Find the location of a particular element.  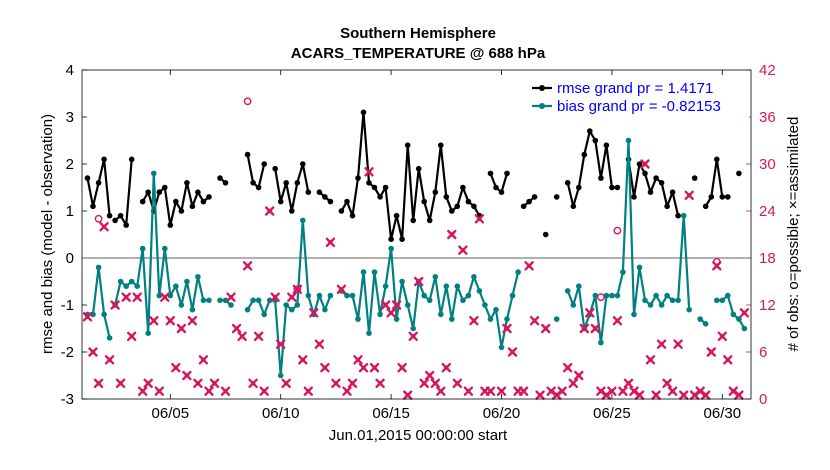

y2-tick-label: 24 is located at coordinates (767, 211).